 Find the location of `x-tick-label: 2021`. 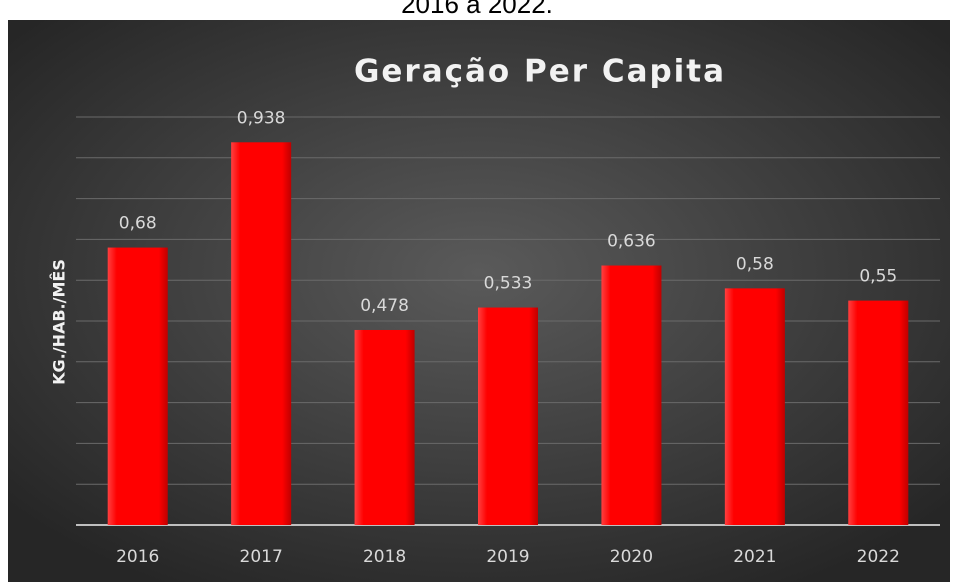

x-tick-label: 2021 is located at coordinates (754, 557).